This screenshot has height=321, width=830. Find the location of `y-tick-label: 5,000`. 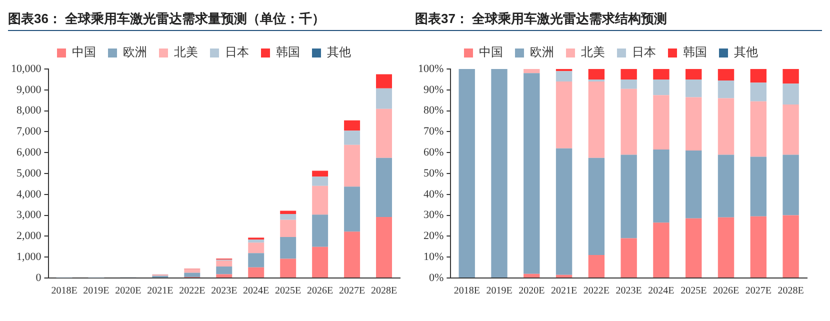

y-tick-label: 5,000 is located at coordinates (29, 173).